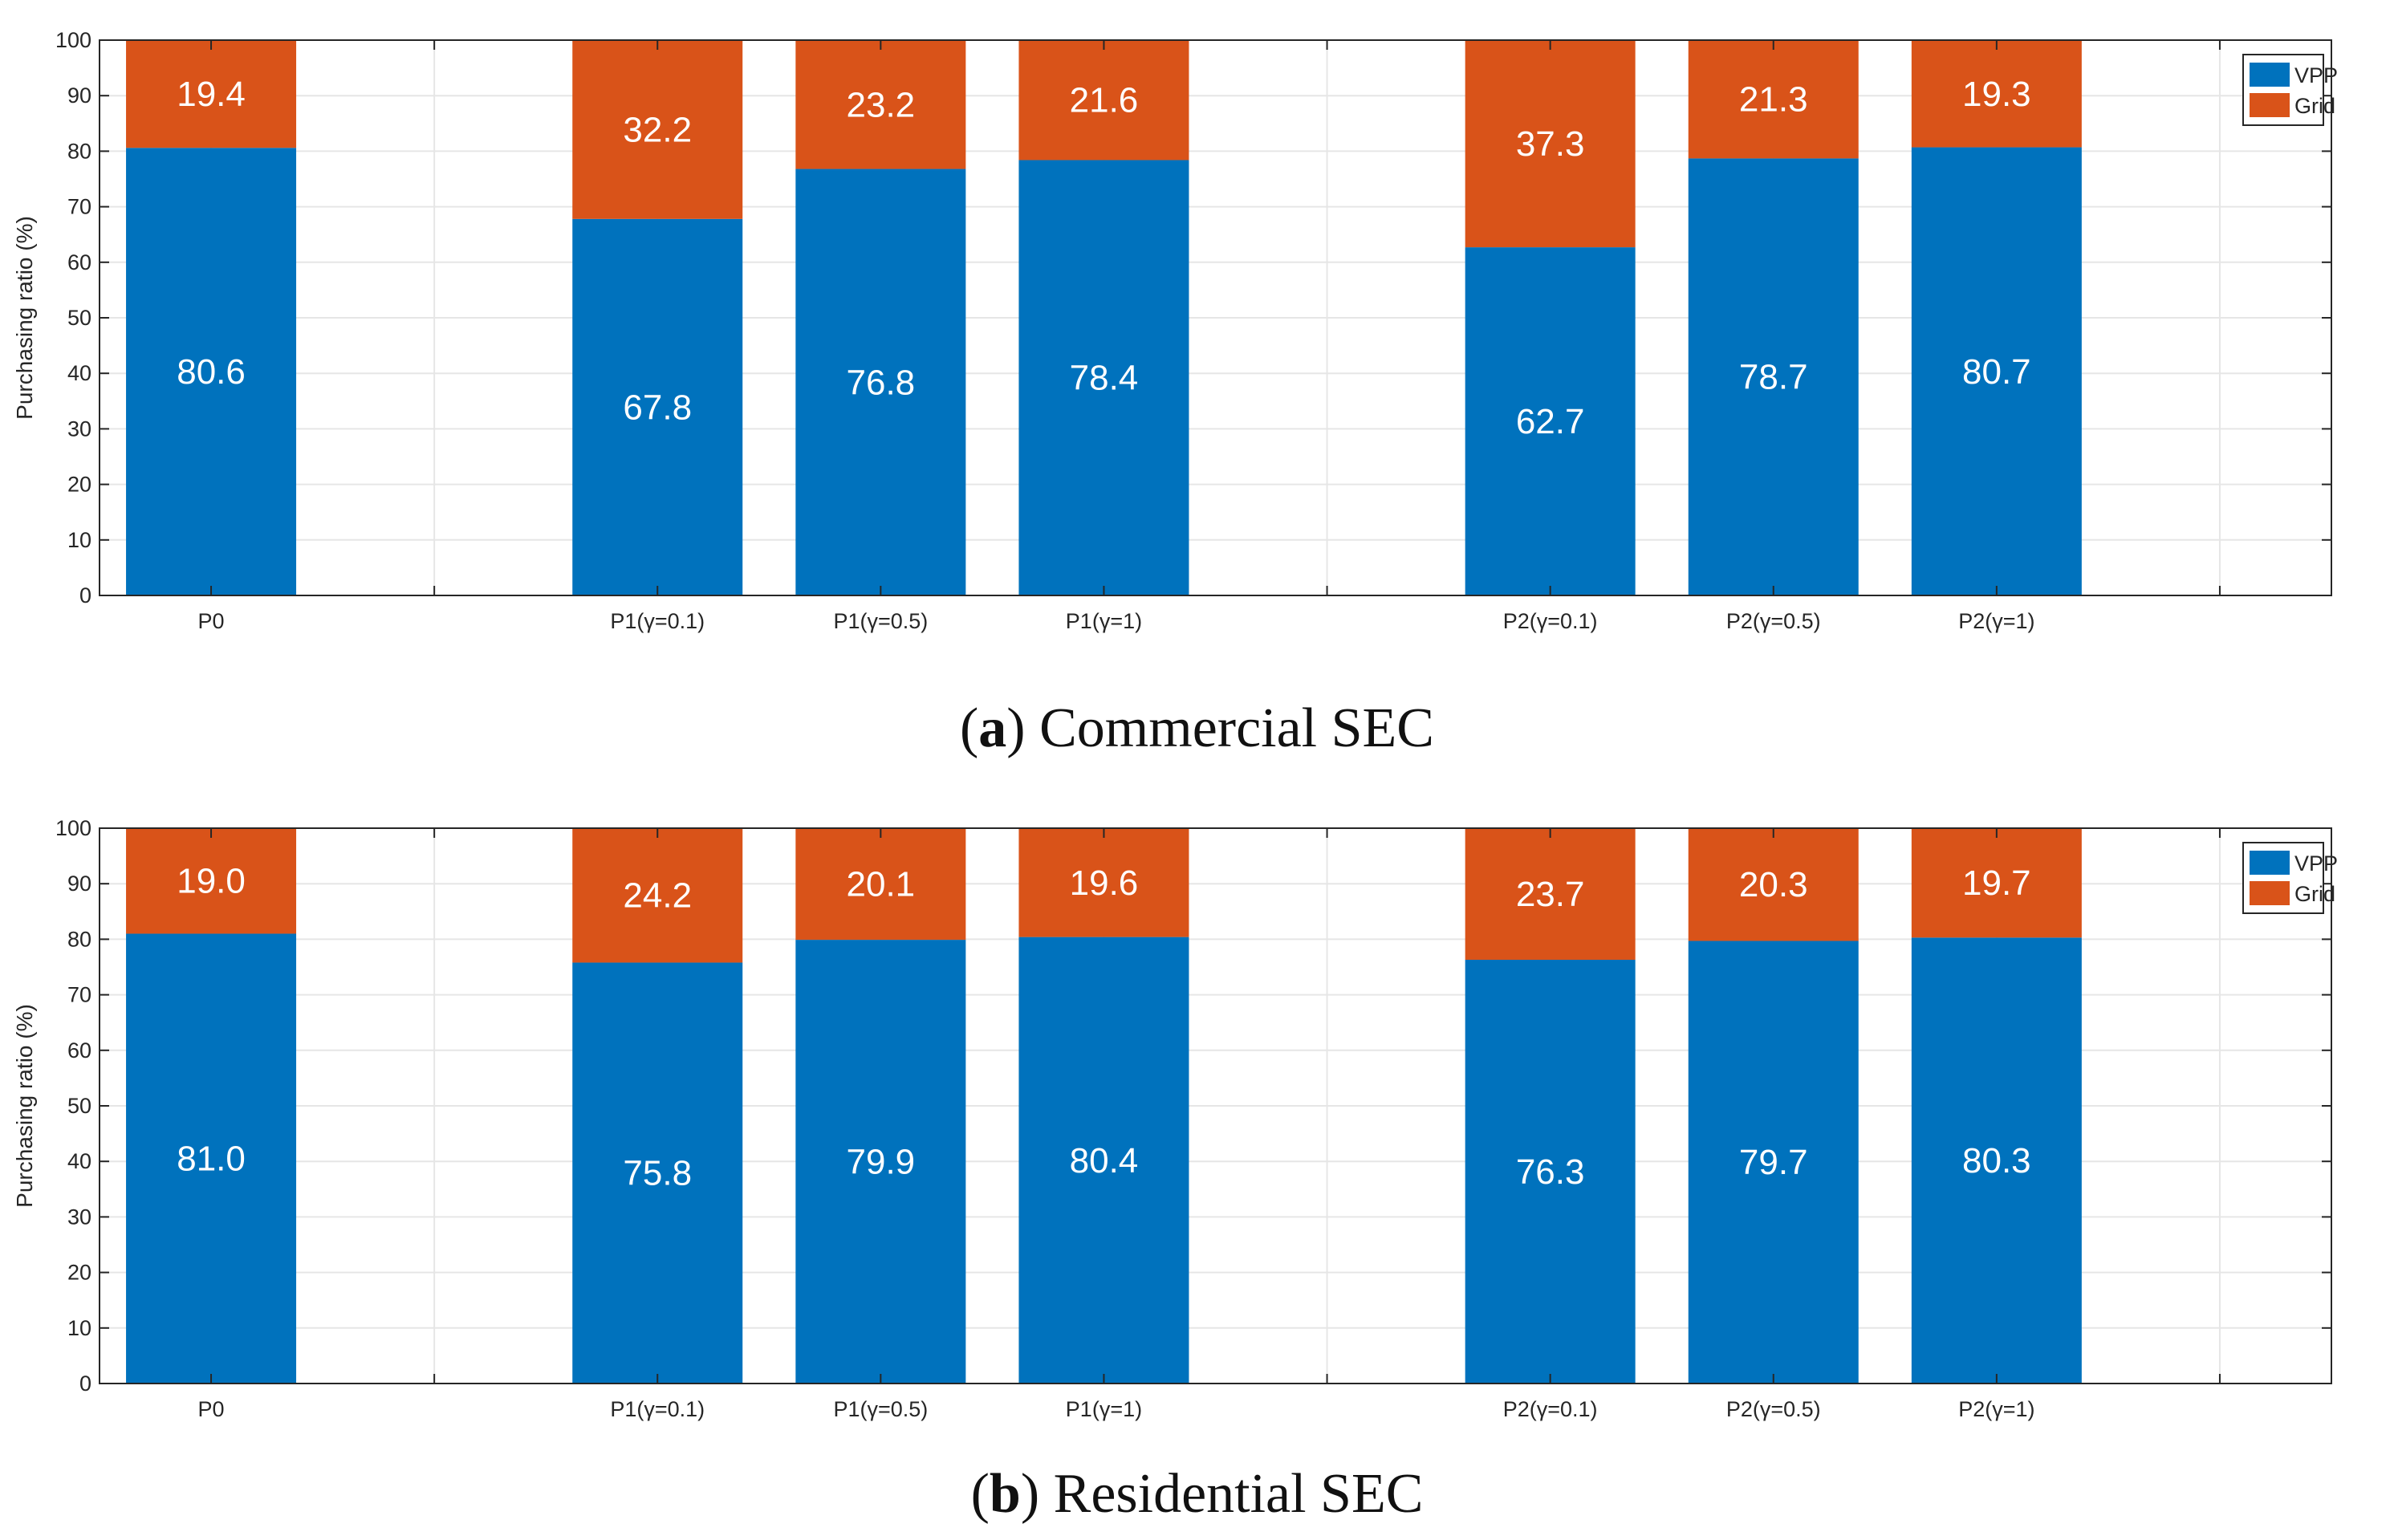  I want to click on data-label-vpp: 79.9, so click(881, 1163).